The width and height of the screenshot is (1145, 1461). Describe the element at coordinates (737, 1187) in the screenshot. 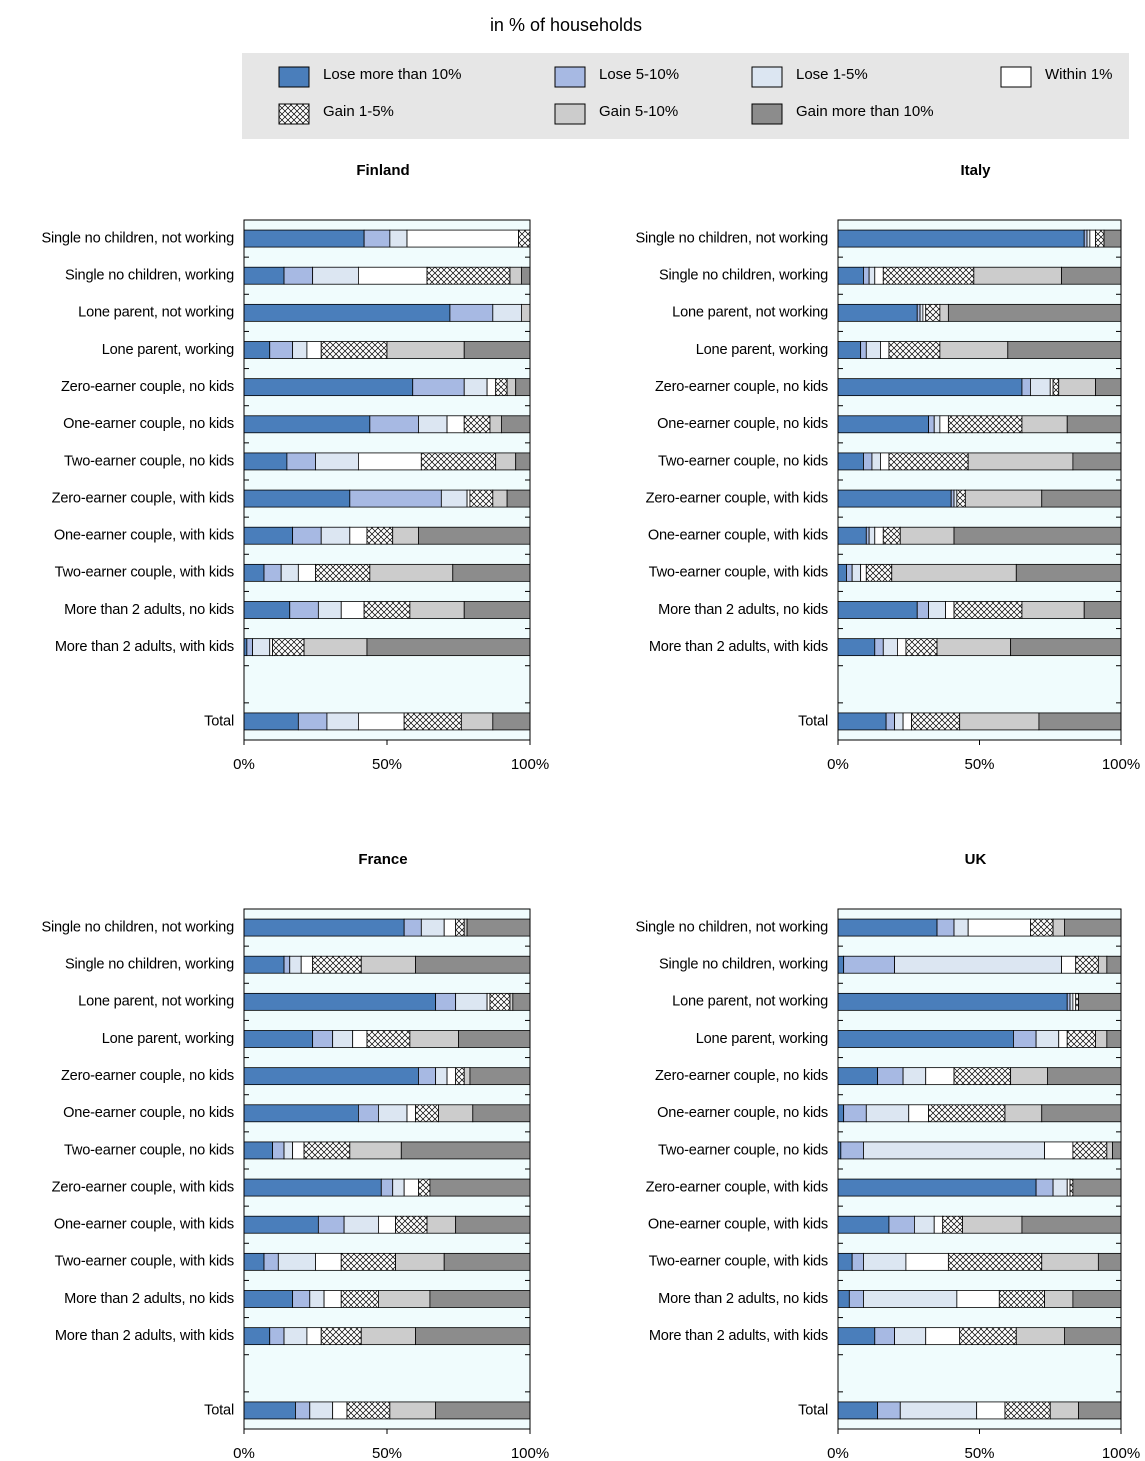

I see `y-tick-label: Zero-earner couple, with kids` at that location.